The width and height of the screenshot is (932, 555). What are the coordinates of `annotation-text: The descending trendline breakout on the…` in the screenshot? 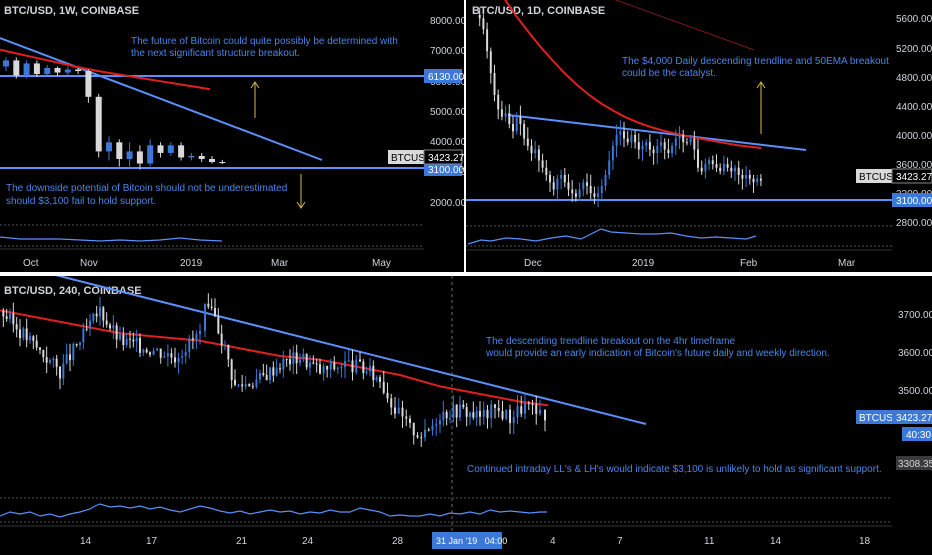 It's located at (657, 347).